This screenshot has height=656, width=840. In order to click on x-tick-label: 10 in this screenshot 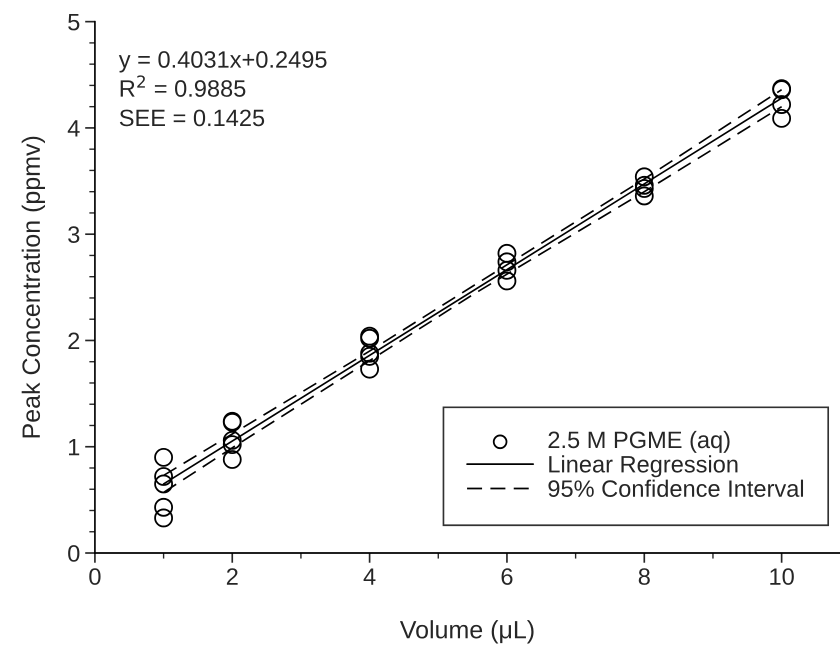, I will do `click(782, 576)`.